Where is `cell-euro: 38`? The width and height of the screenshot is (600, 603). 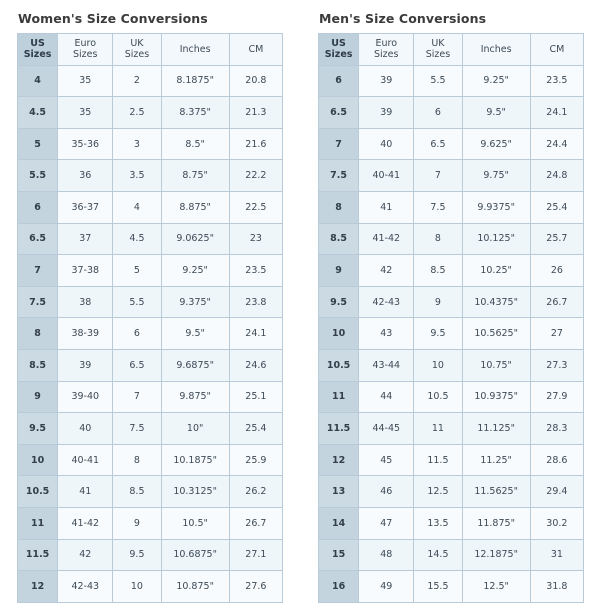
cell-euro: 38 is located at coordinates (85, 302).